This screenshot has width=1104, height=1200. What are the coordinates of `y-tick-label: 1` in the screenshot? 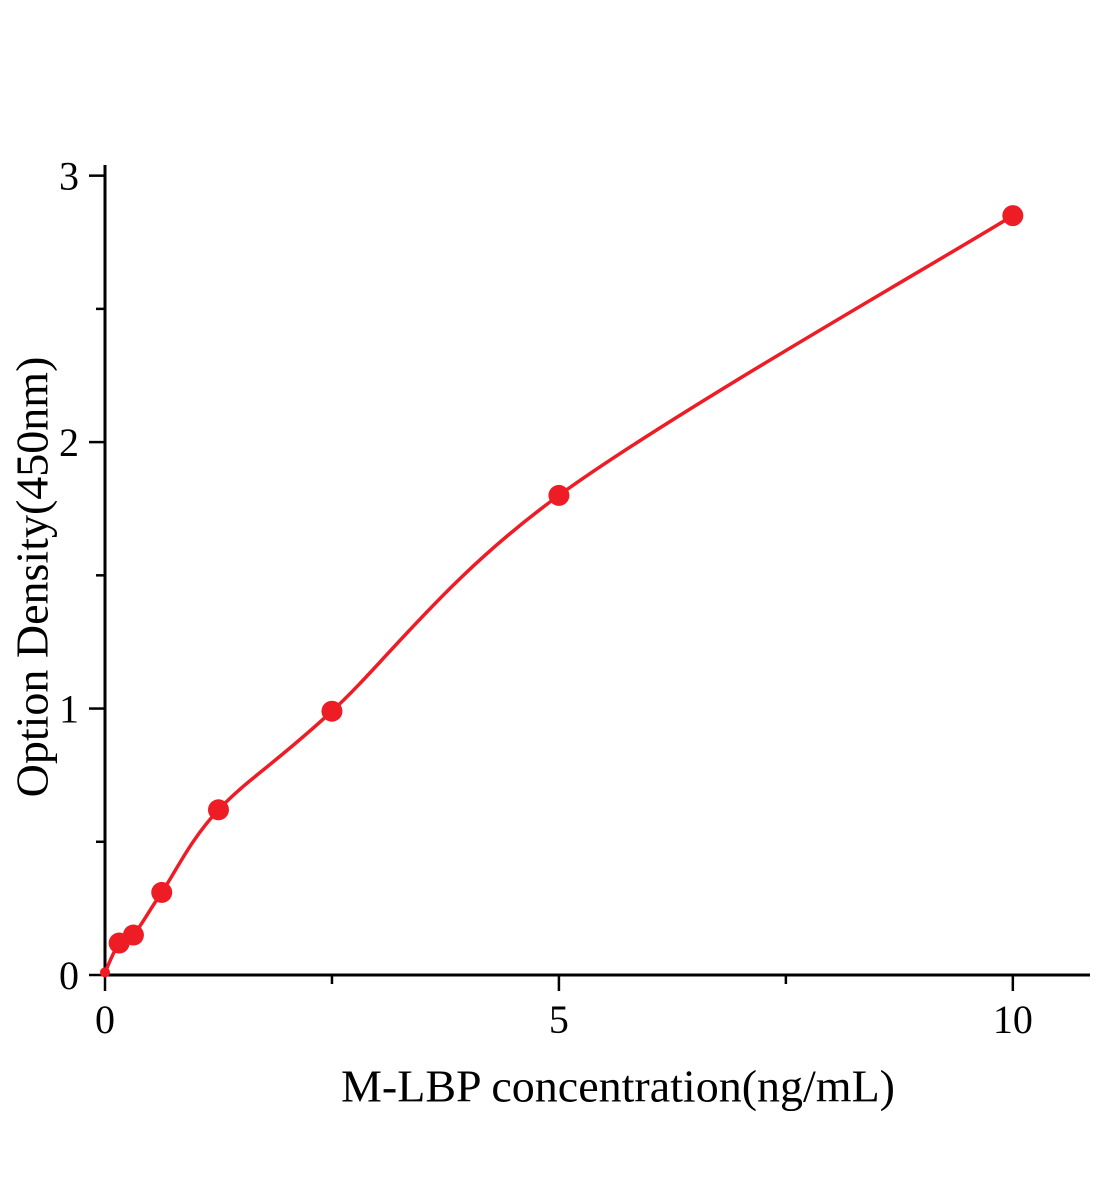 It's located at (69, 709).